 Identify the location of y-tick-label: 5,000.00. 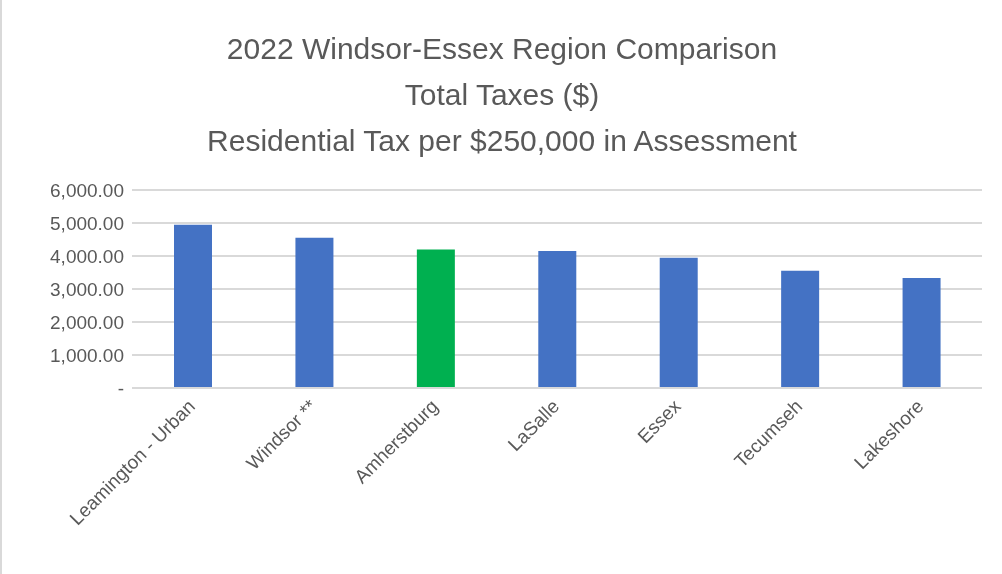
(87, 223).